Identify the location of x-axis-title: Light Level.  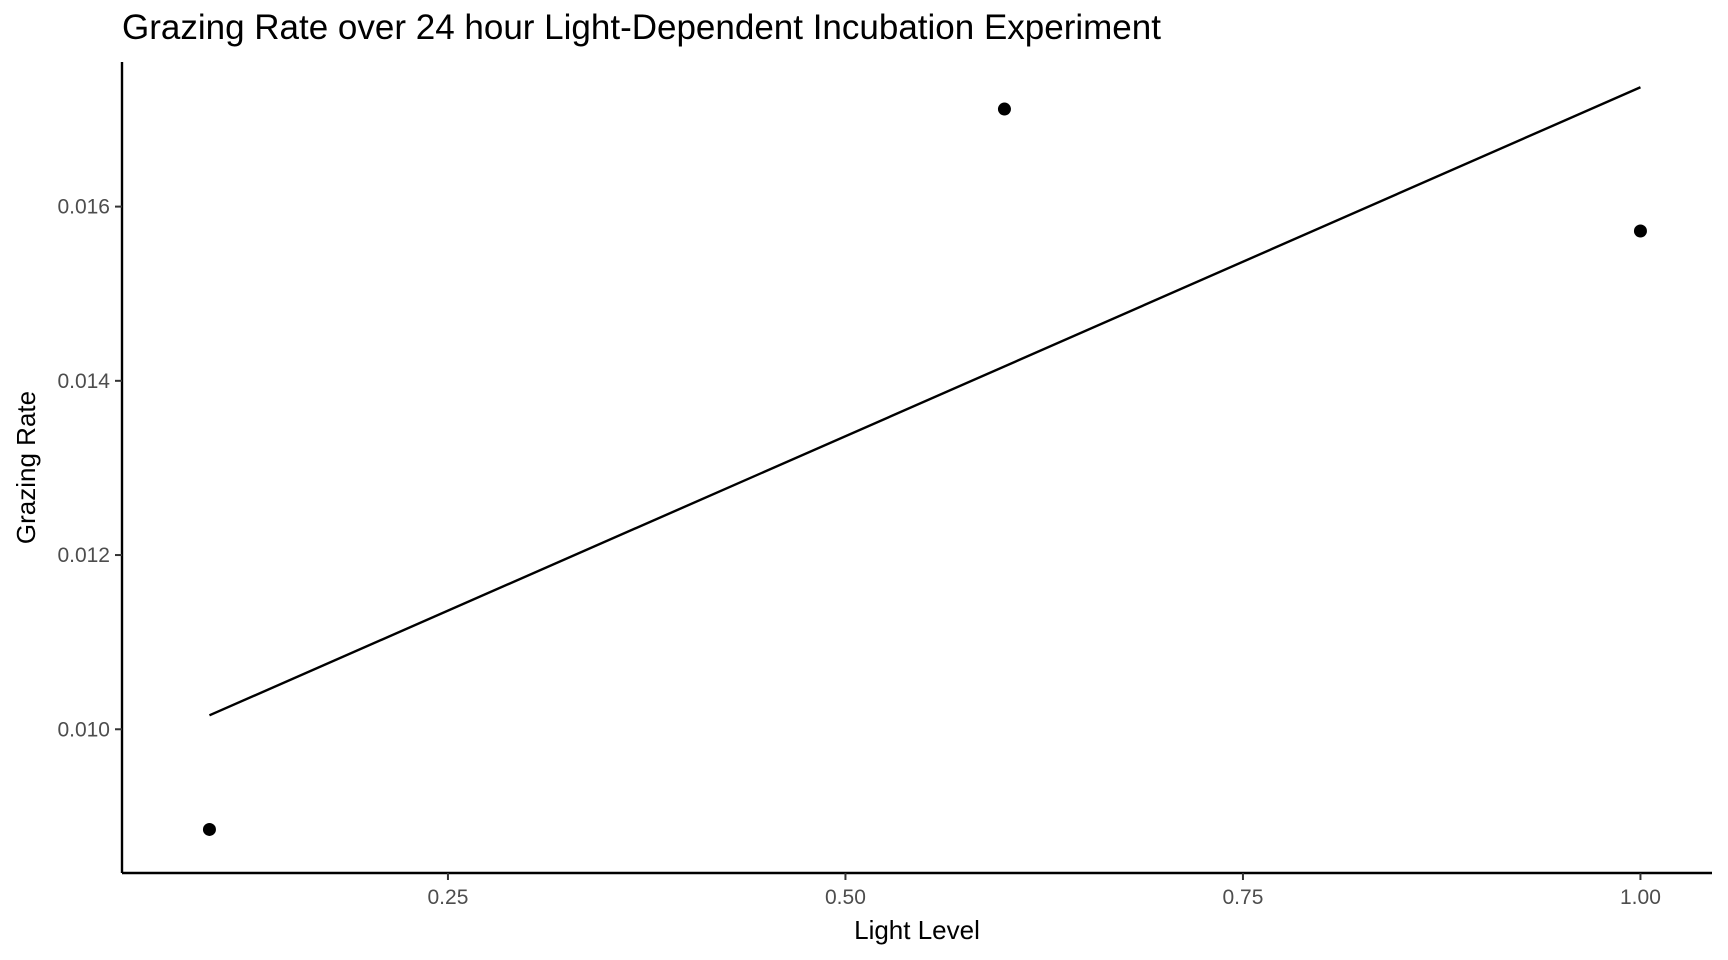
(917, 930).